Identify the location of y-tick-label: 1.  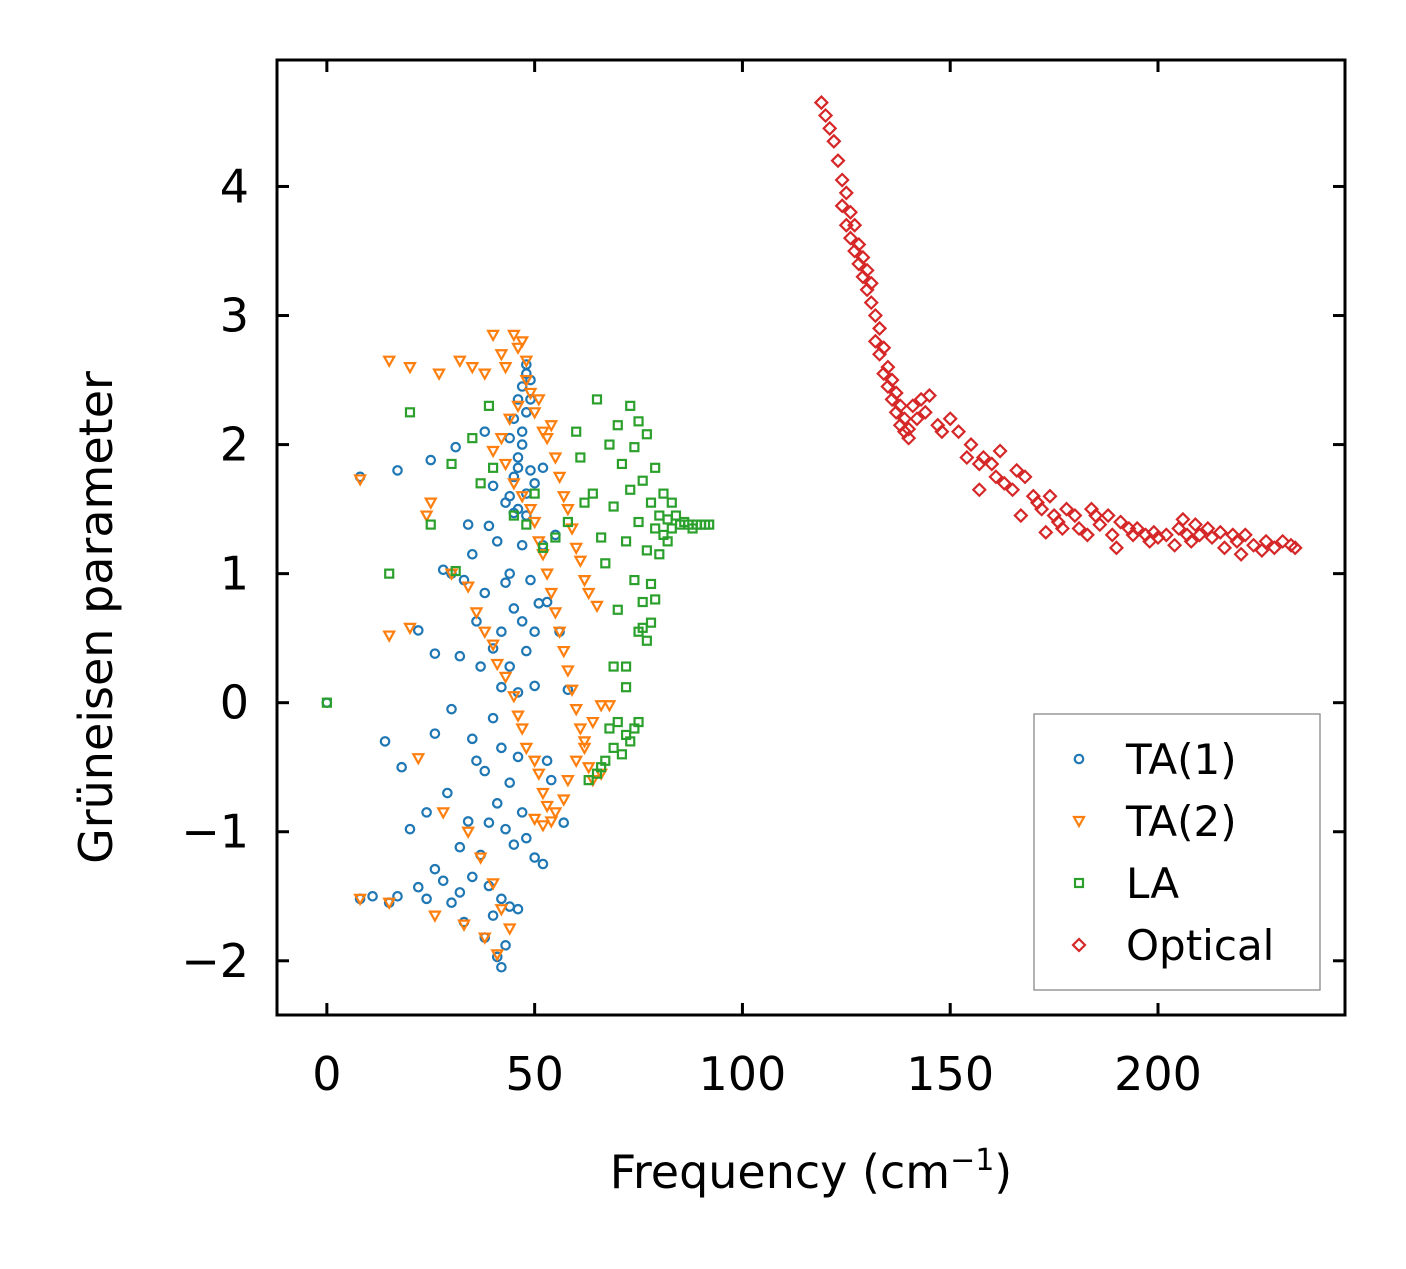
(234, 574).